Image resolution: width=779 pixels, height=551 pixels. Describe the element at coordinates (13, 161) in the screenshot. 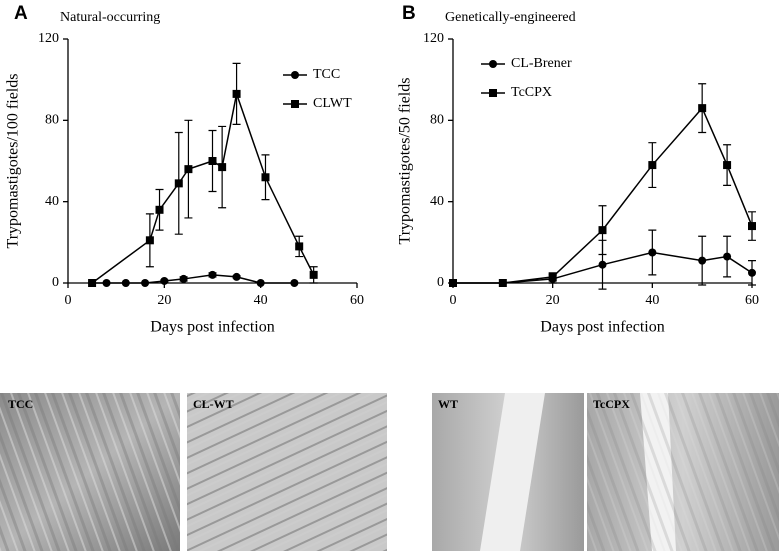

I see `y-axis-label: Trypomastigotes/100 fields` at that location.